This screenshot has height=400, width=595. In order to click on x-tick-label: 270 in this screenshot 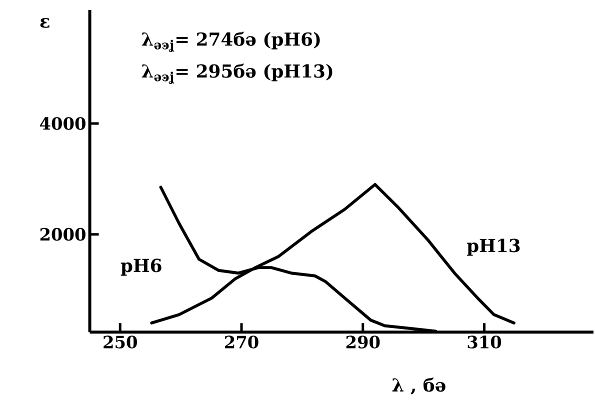, I will do `click(241, 342)`.